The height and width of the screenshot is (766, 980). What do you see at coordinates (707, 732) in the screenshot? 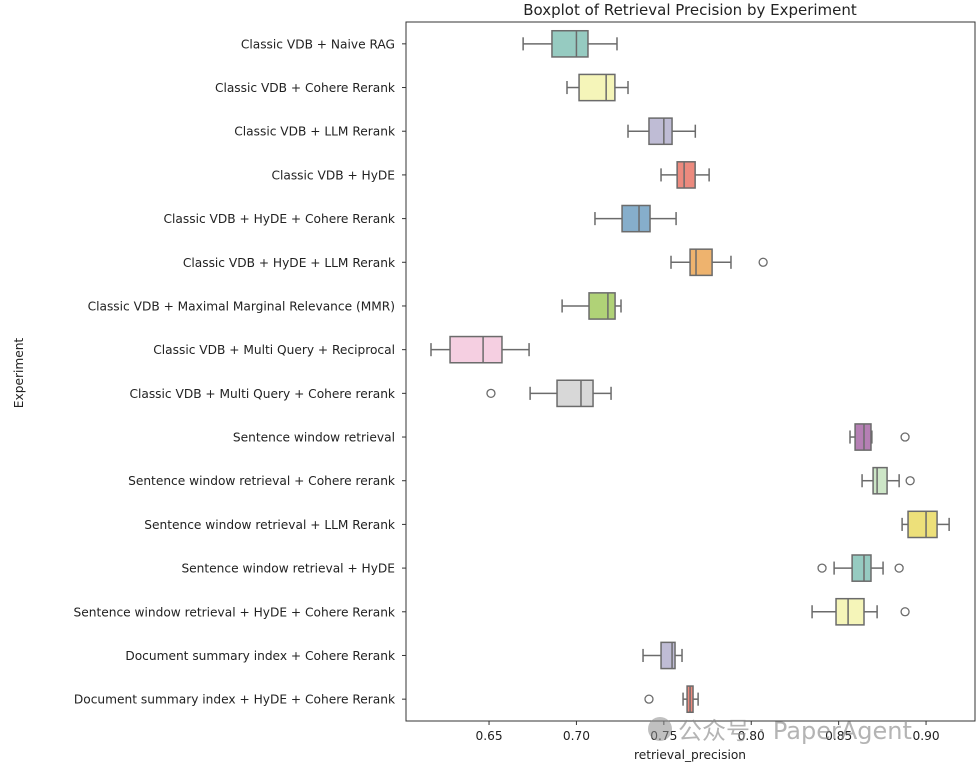
I see `x-axis: 0.65 0.70 0.75 0.80 0.85 0.90` at bounding box center [707, 732].